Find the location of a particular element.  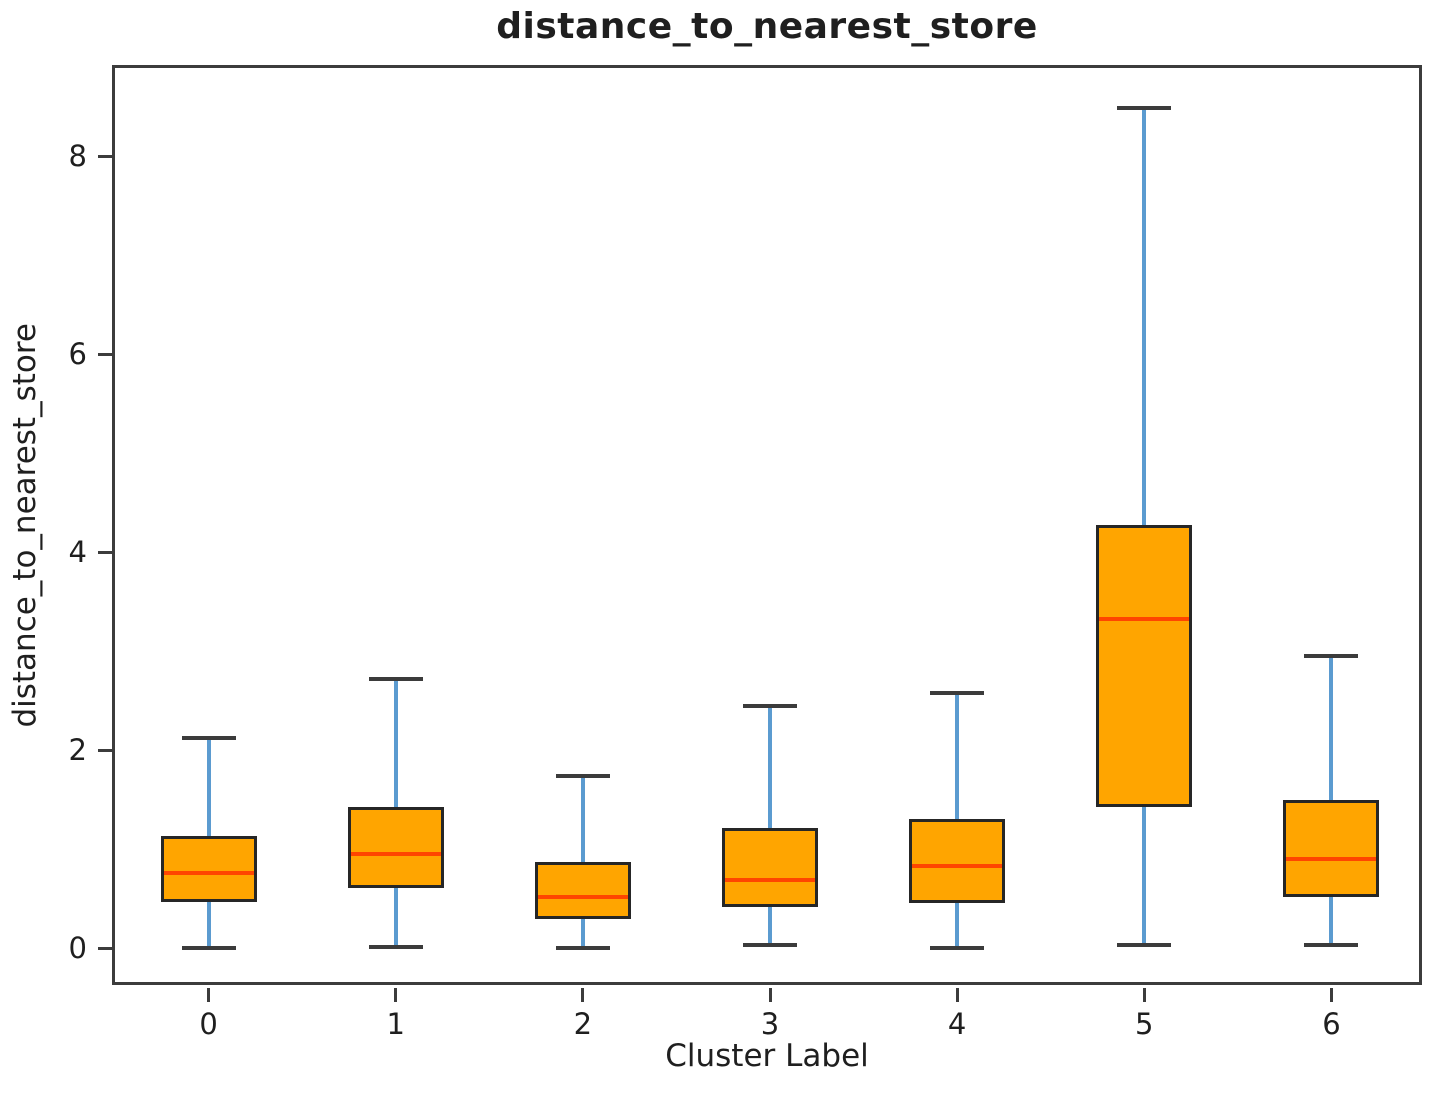

y-axis-label-text: distance_to_nearest_store is located at coordinates (25, 525).